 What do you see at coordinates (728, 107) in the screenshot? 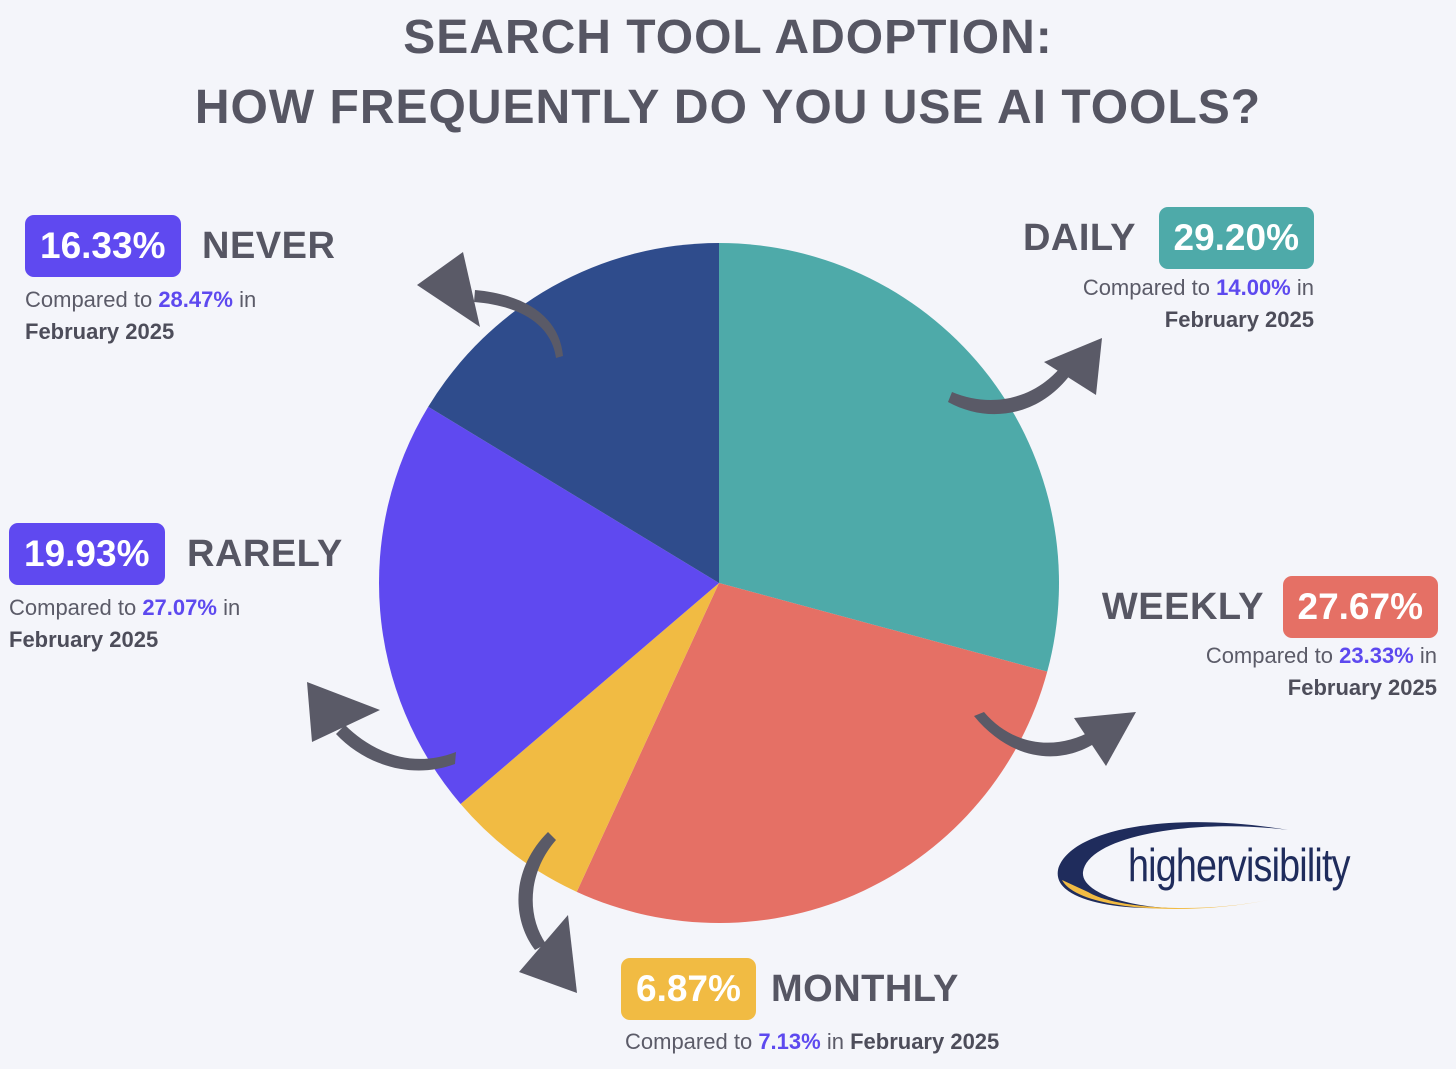
I see `chart-title-line-2: HOW FREQUENTLY DO YOU USE AI TOOLS?` at bounding box center [728, 107].